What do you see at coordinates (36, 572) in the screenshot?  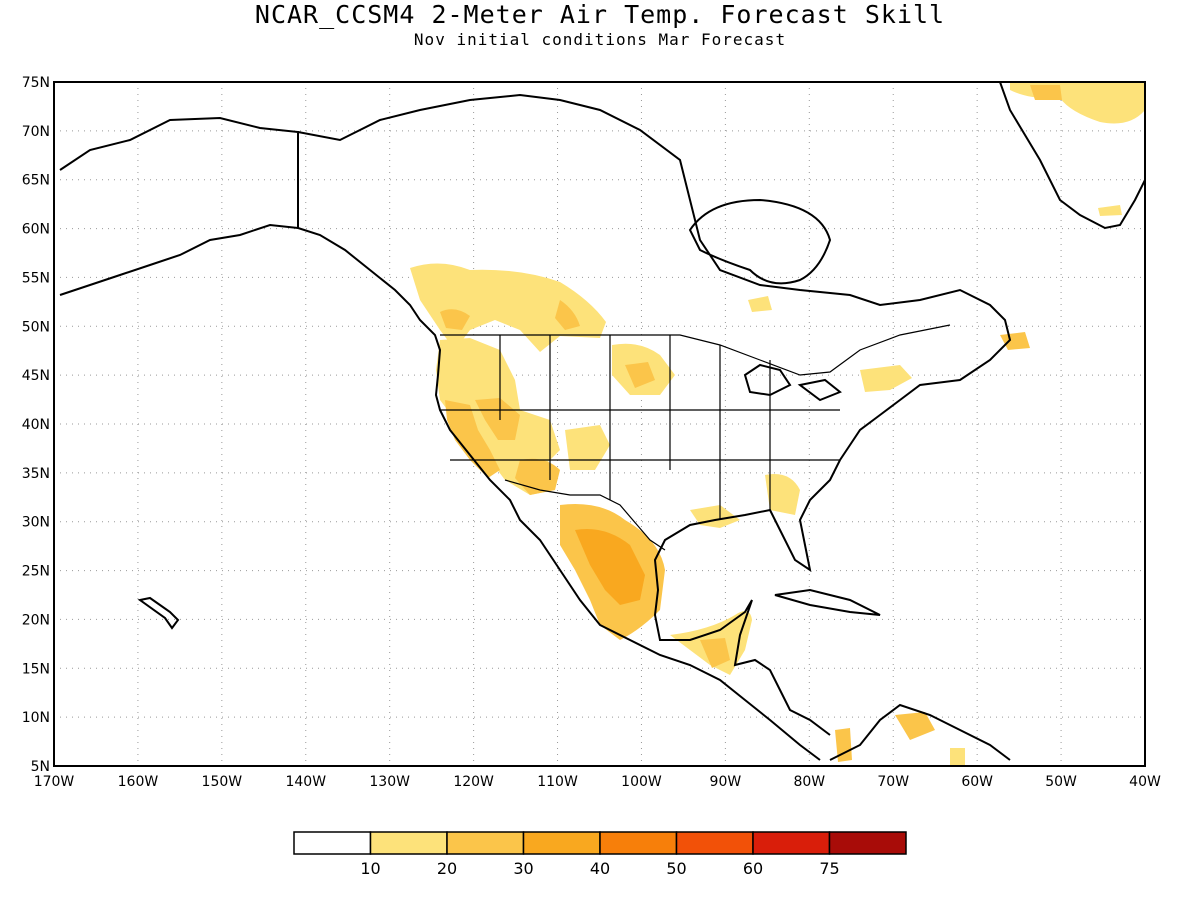 I see `lat-tick-label: 25N` at bounding box center [36, 572].